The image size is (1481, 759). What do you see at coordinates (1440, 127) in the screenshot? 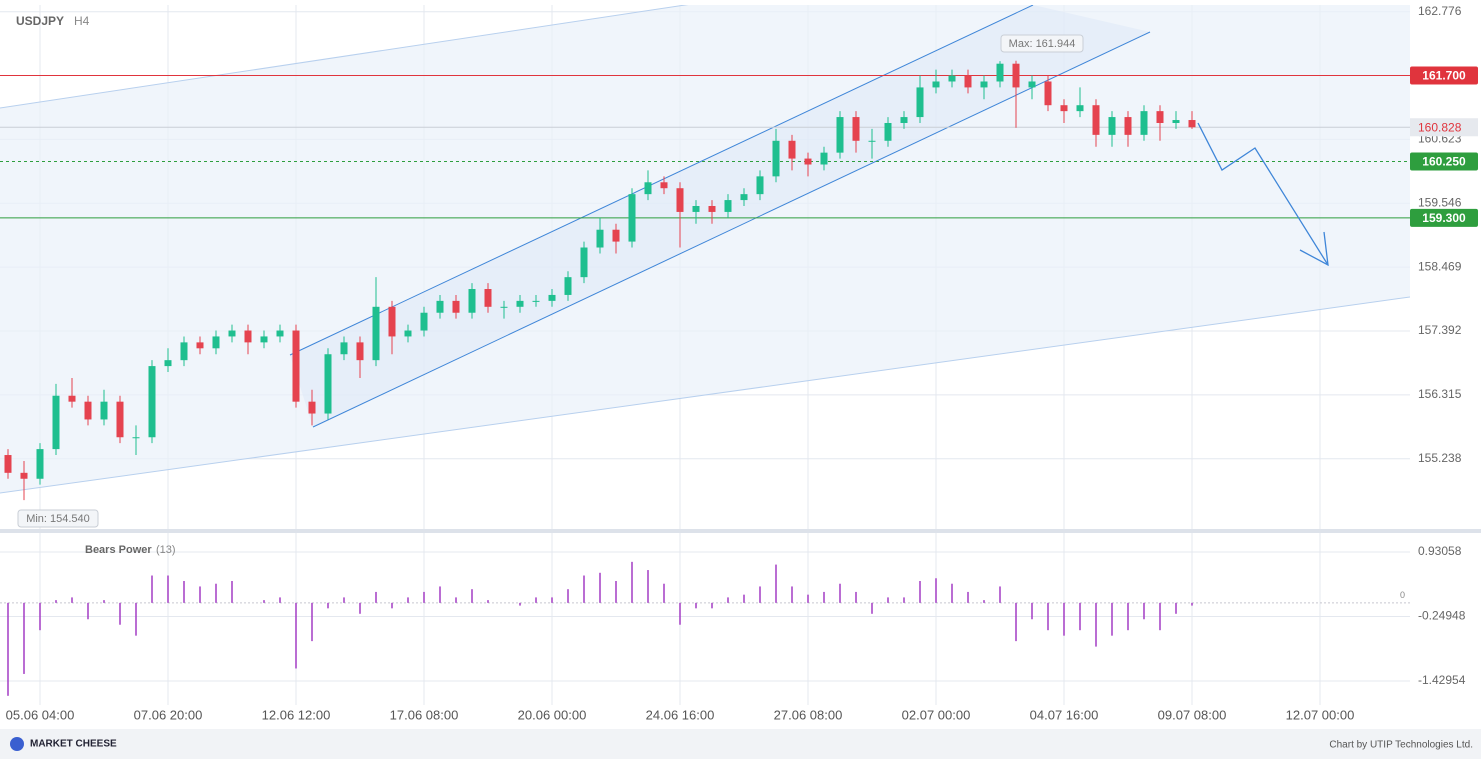
I see `current-label: 160.828` at bounding box center [1440, 127].